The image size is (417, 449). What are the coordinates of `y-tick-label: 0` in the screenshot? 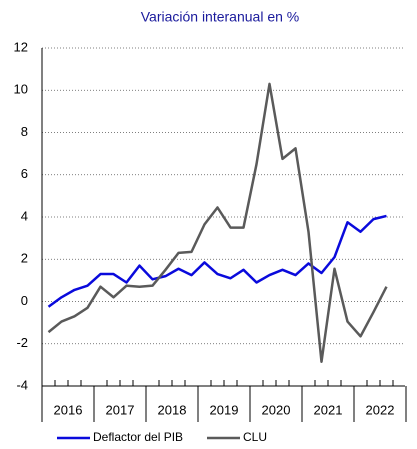 It's located at (24, 300).